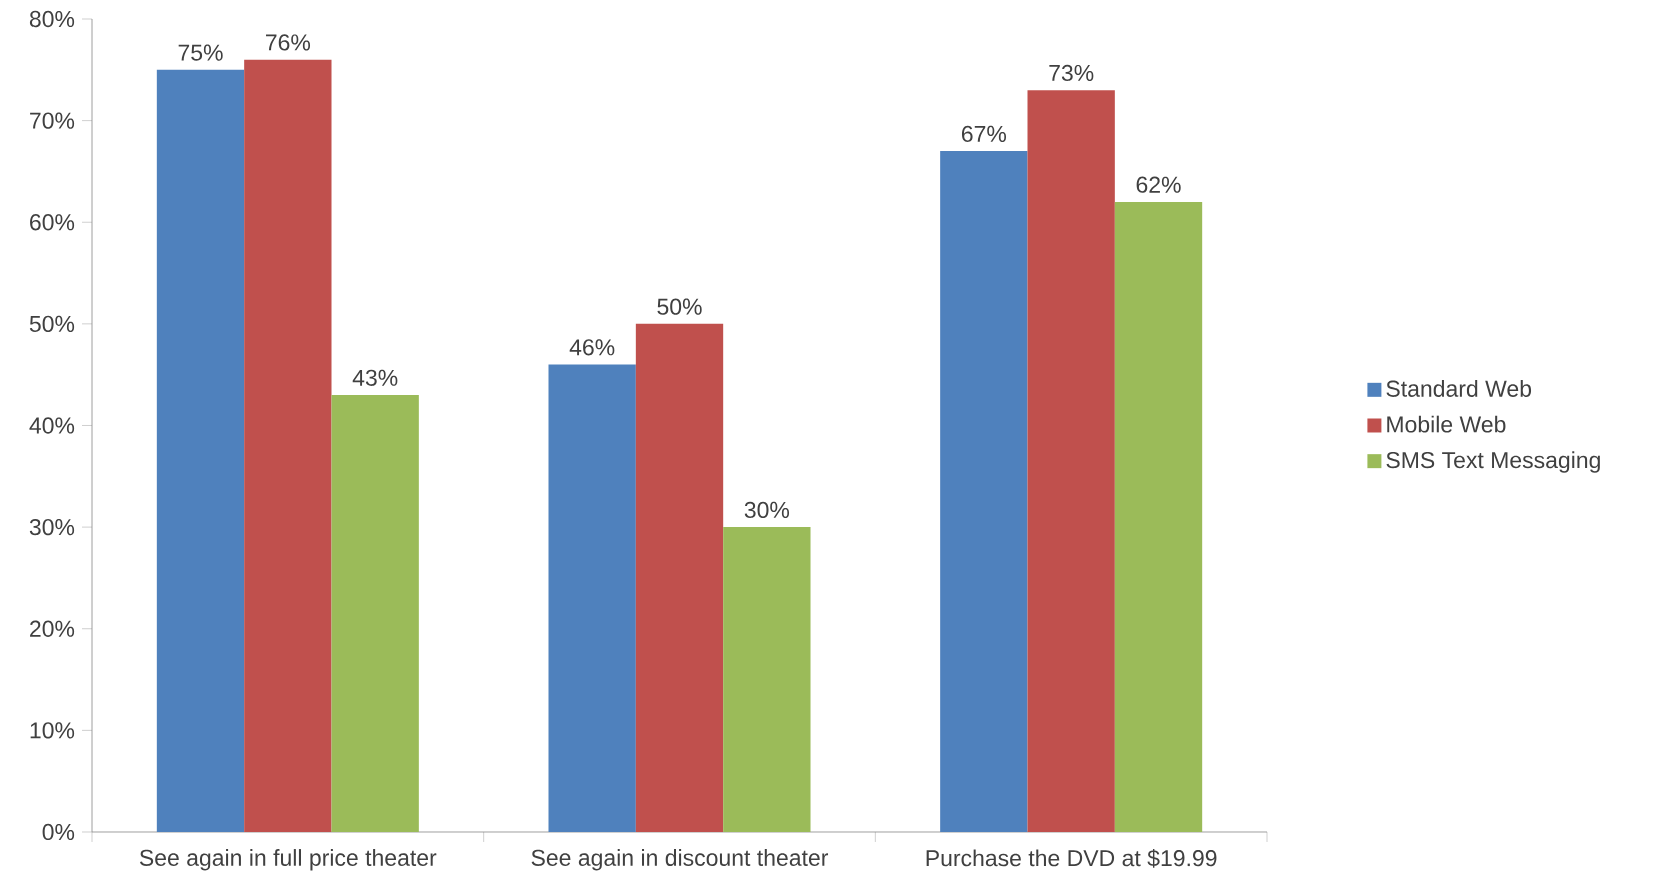 This screenshot has width=1676, height=888. I want to click on y-tick-label: 20%, so click(52, 628).